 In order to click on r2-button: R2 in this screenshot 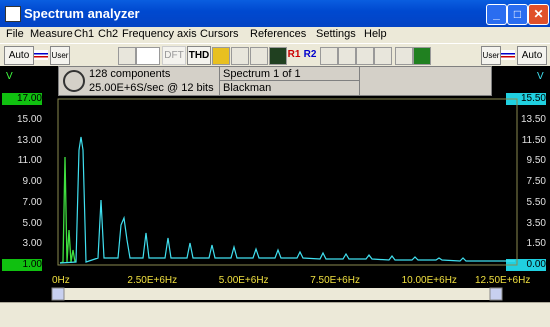, I will do `click(310, 54)`.